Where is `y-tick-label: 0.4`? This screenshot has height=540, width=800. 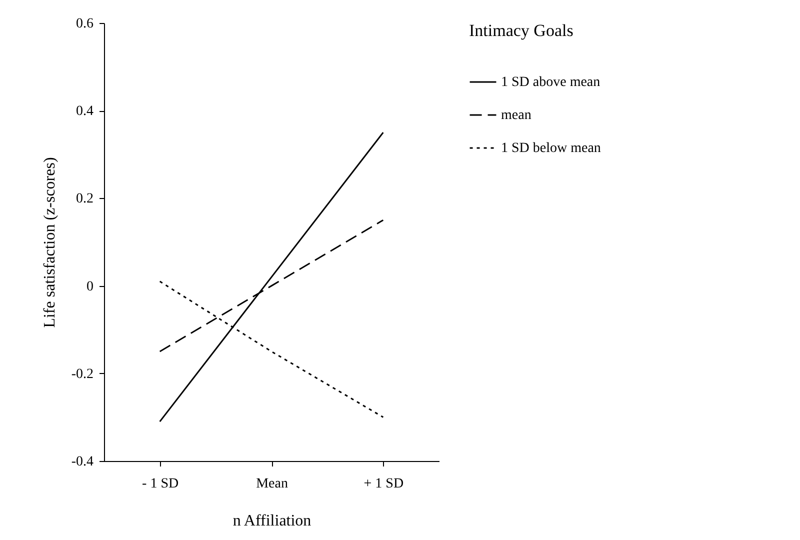 y-tick-label: 0.4 is located at coordinates (85, 112).